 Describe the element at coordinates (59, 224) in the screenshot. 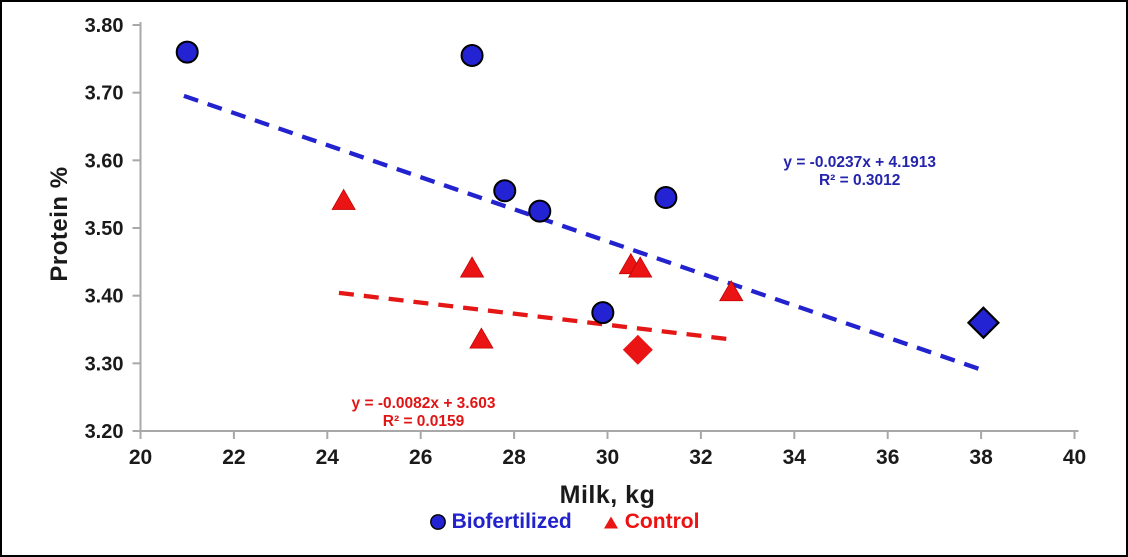

I see `y-axis-title: Protein %` at that location.